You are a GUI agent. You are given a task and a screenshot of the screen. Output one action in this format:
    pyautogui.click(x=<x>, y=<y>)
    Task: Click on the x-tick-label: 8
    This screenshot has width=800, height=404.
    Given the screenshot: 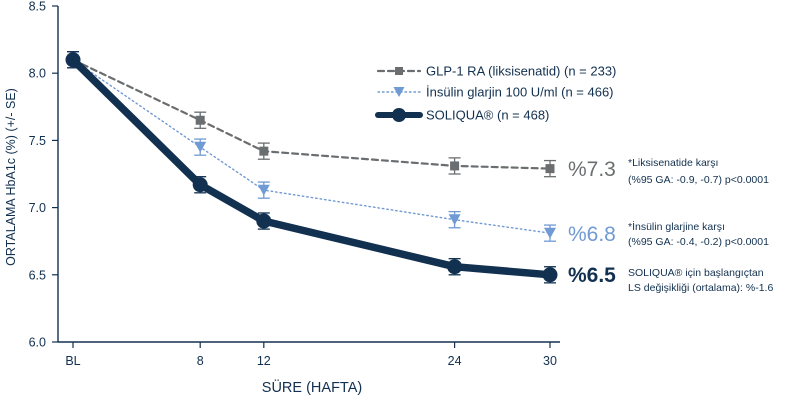 What is the action you would take?
    pyautogui.click(x=200, y=361)
    